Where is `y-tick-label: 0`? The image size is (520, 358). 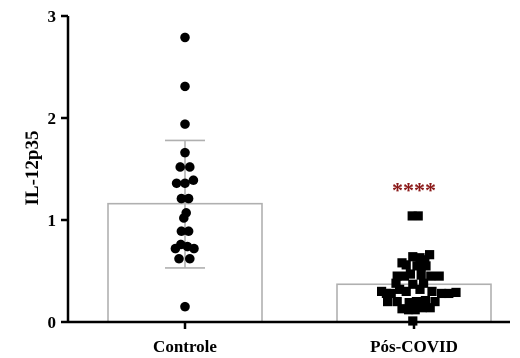 y-tick-label: 0 is located at coordinates (52, 322).